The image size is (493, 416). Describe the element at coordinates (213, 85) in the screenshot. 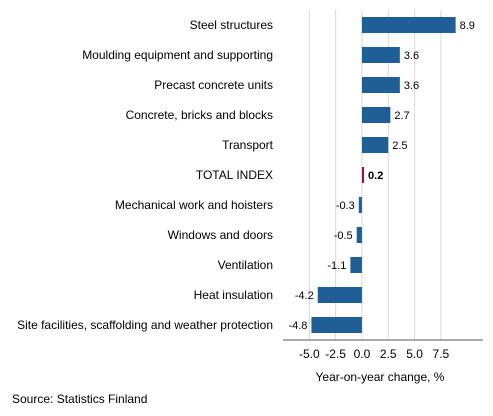

I see `category-label: Precast concrete units` at that location.